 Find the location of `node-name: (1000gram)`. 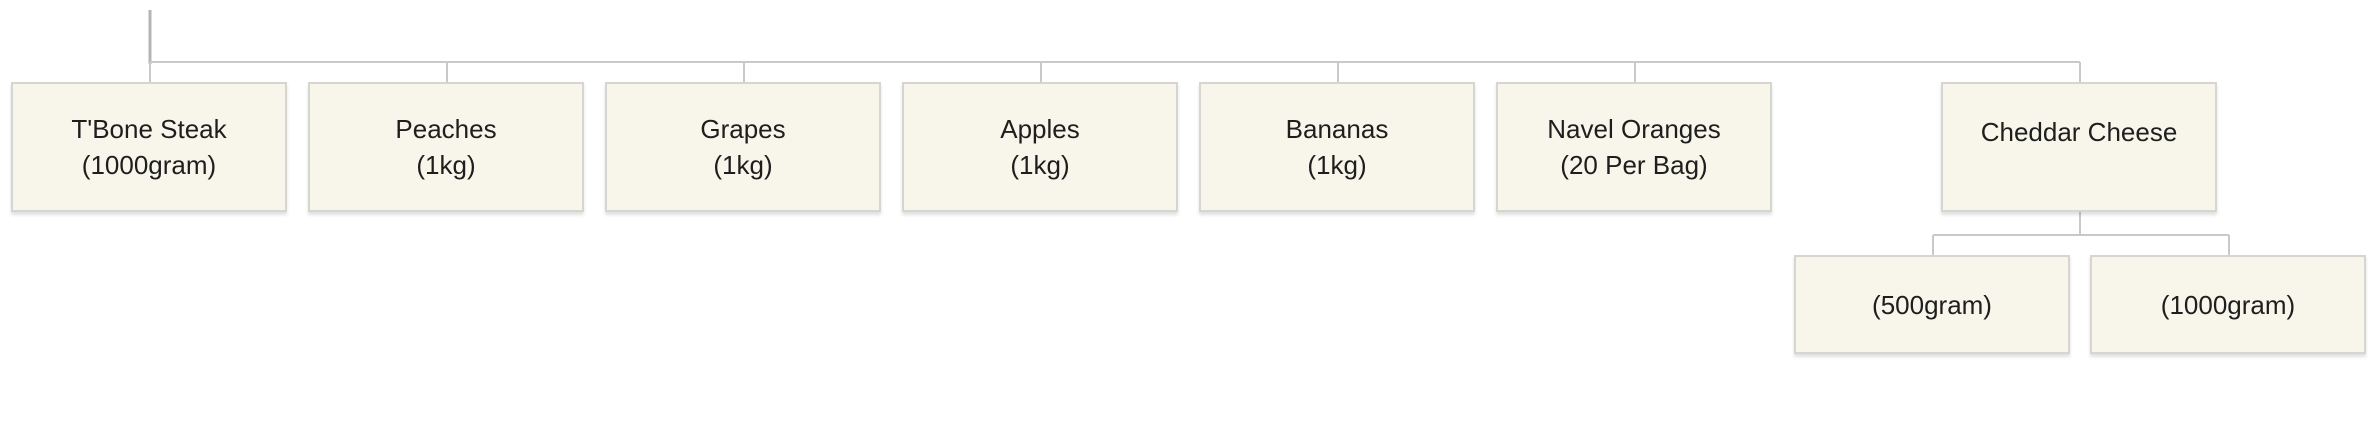

node-name: (1000gram) is located at coordinates (2228, 304).